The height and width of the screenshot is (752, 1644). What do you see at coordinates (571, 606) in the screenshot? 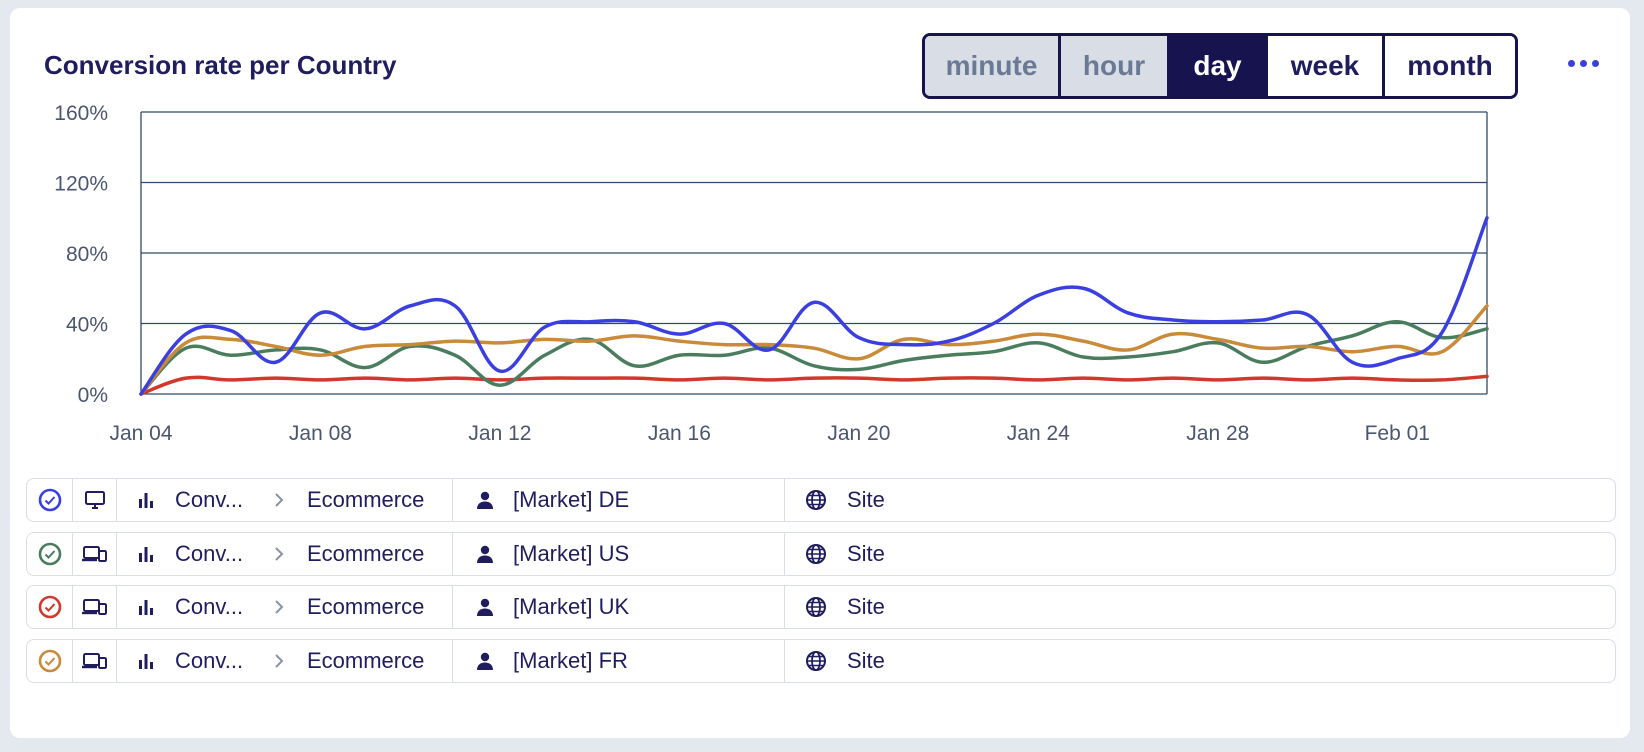
I see `segment-label: [Market] UK` at bounding box center [571, 606].